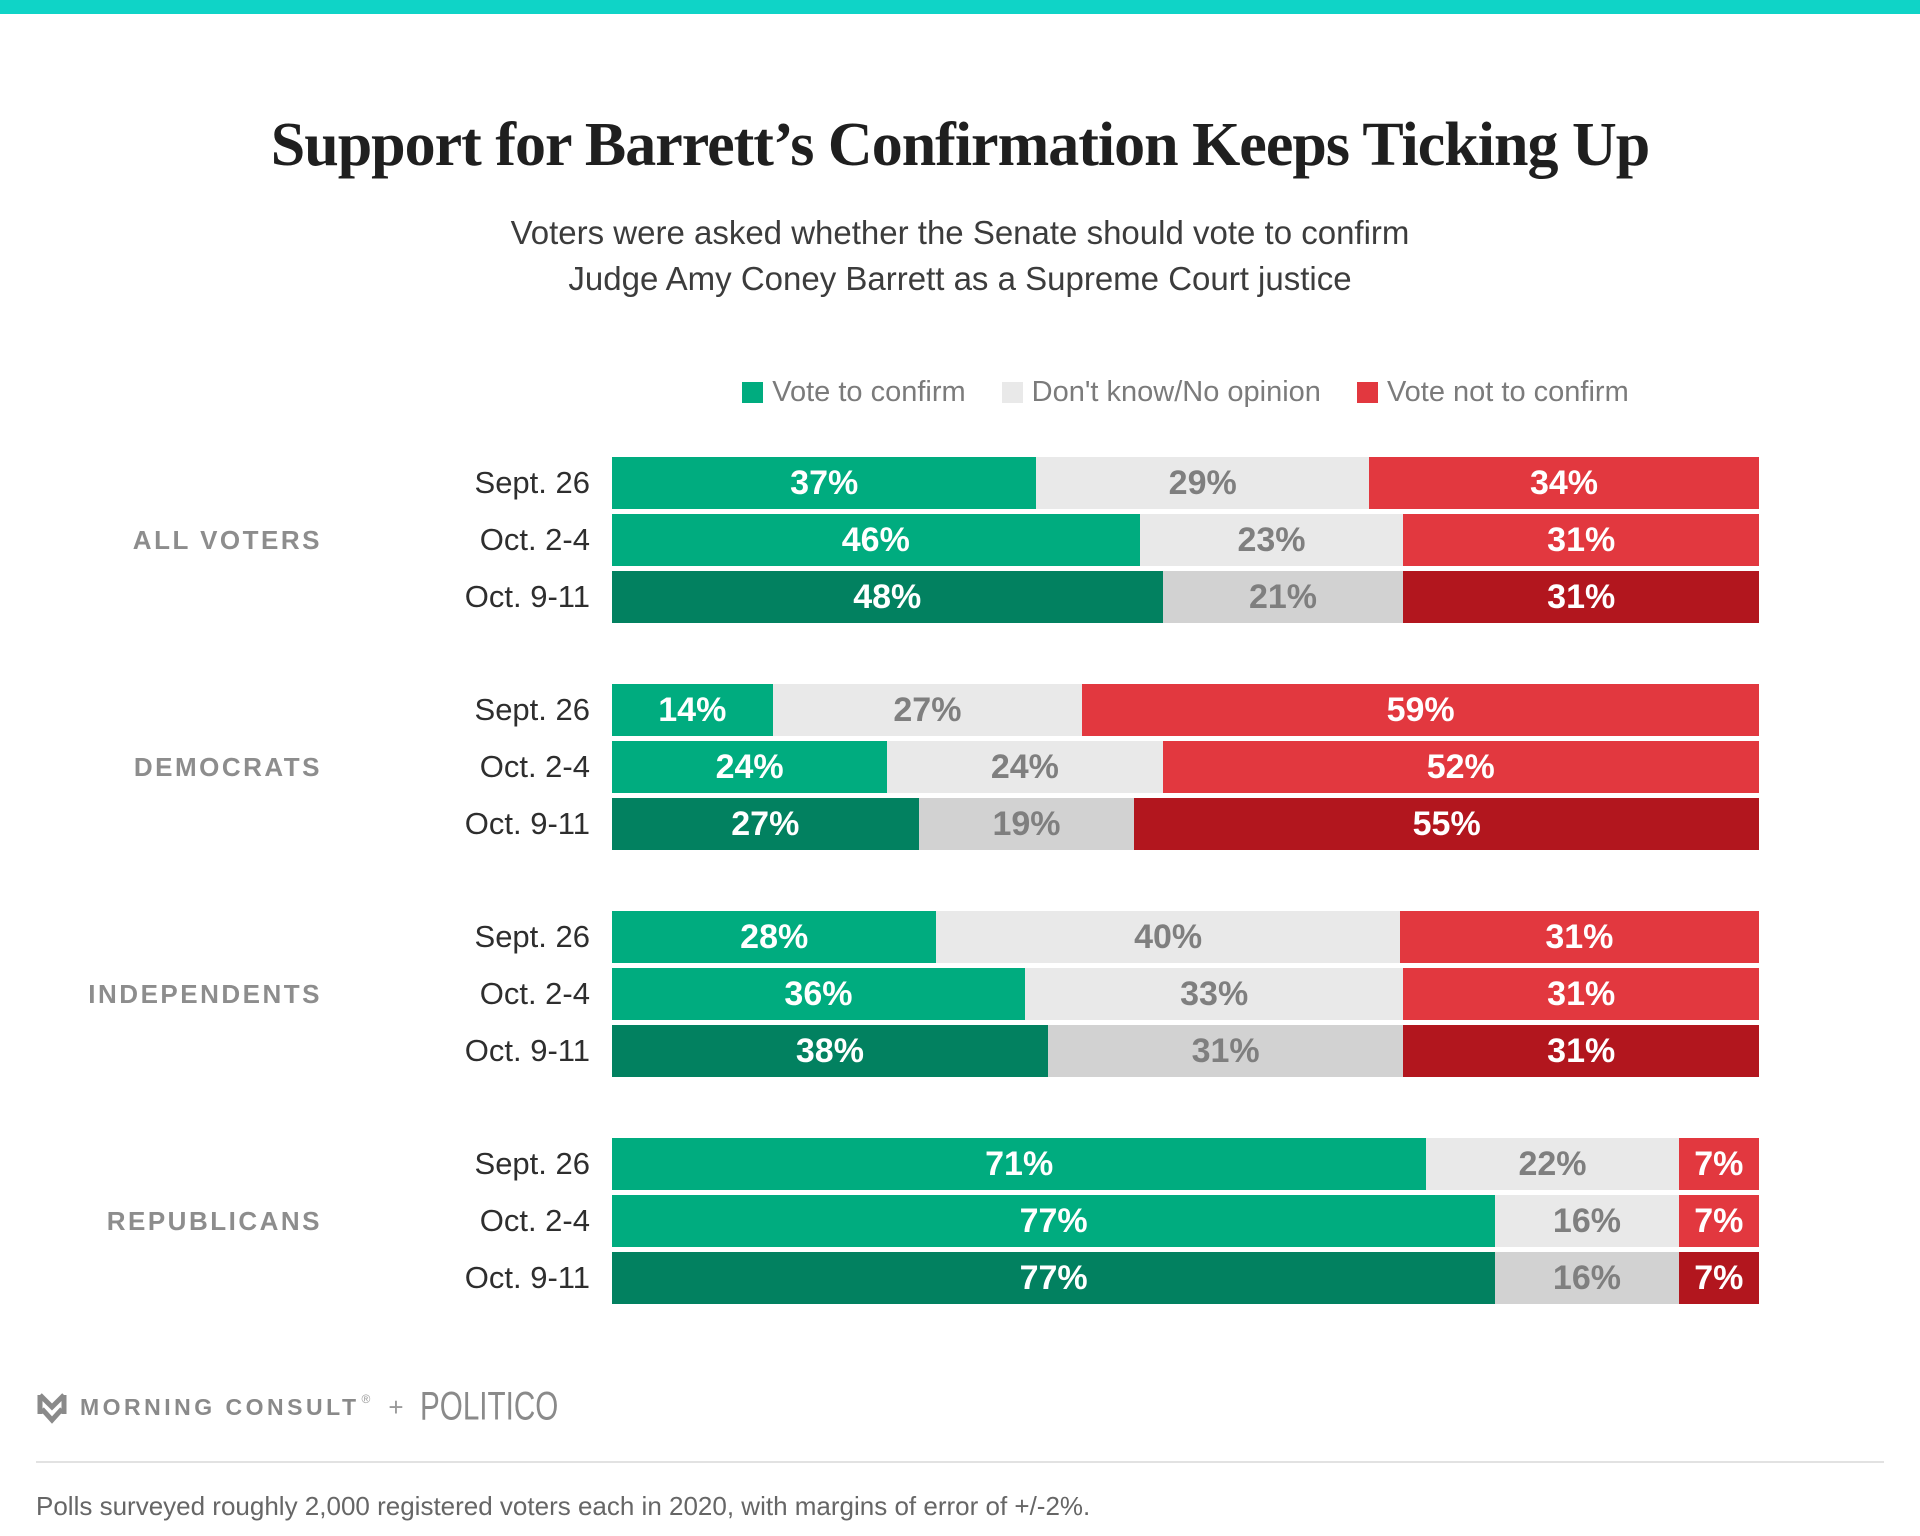 This screenshot has height=1536, width=1920. Describe the element at coordinates (960, 7) in the screenshot. I see `top-accent-bar` at that location.